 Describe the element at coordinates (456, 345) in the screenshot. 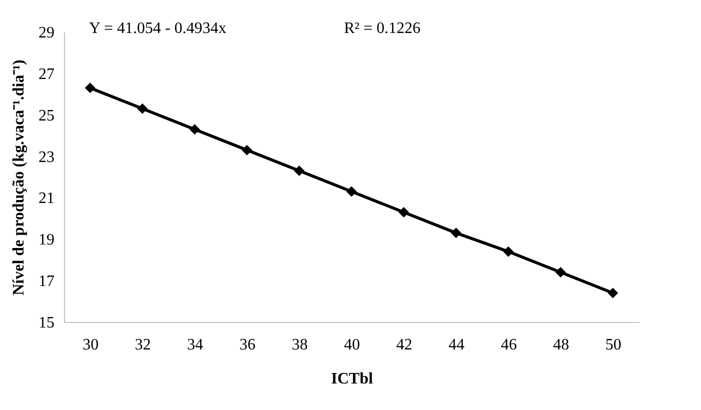

I see `x-tick-label: 44` at that location.